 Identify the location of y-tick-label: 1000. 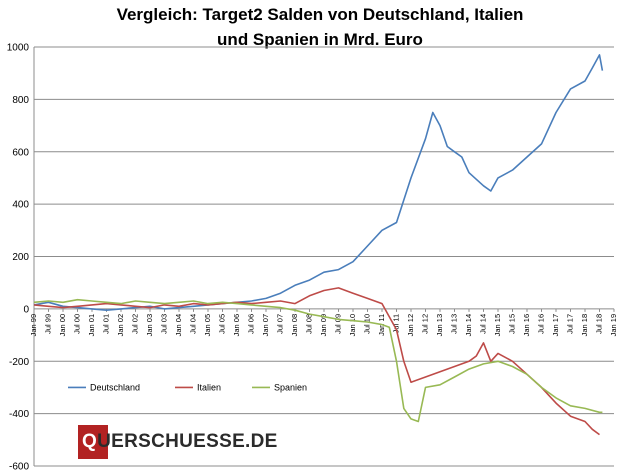
(18, 48).